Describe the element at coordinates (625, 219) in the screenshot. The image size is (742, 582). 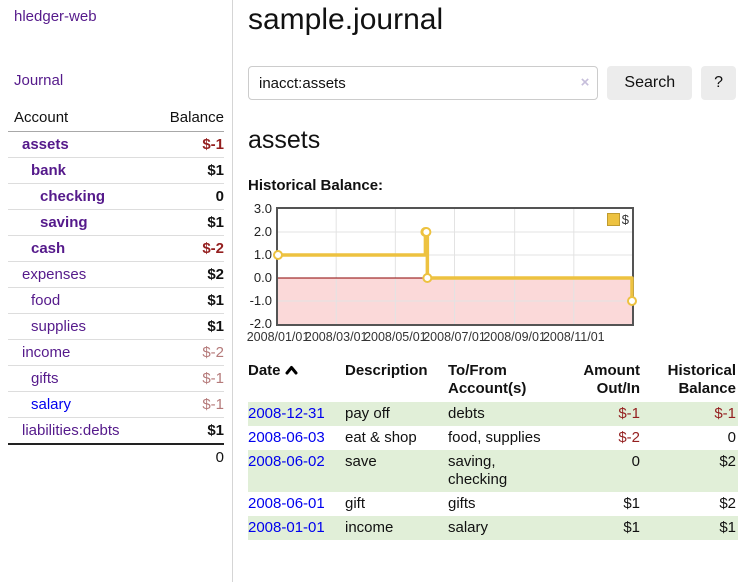
I see `legend-label: $` at that location.